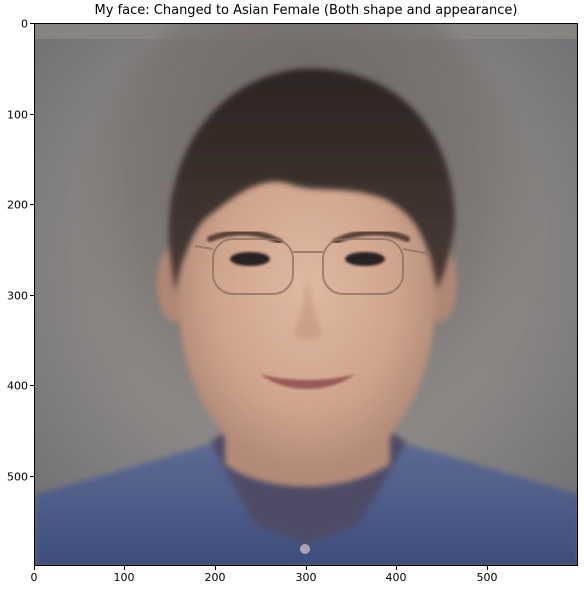 Image resolution: width=584 pixels, height=590 pixels. What do you see at coordinates (487, 577) in the screenshot?
I see `x-tick-label-500: 500` at bounding box center [487, 577].